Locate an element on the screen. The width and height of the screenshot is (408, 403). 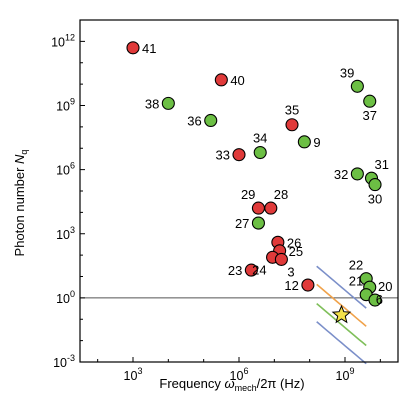
point-label-35: 35 is located at coordinates (292, 110).